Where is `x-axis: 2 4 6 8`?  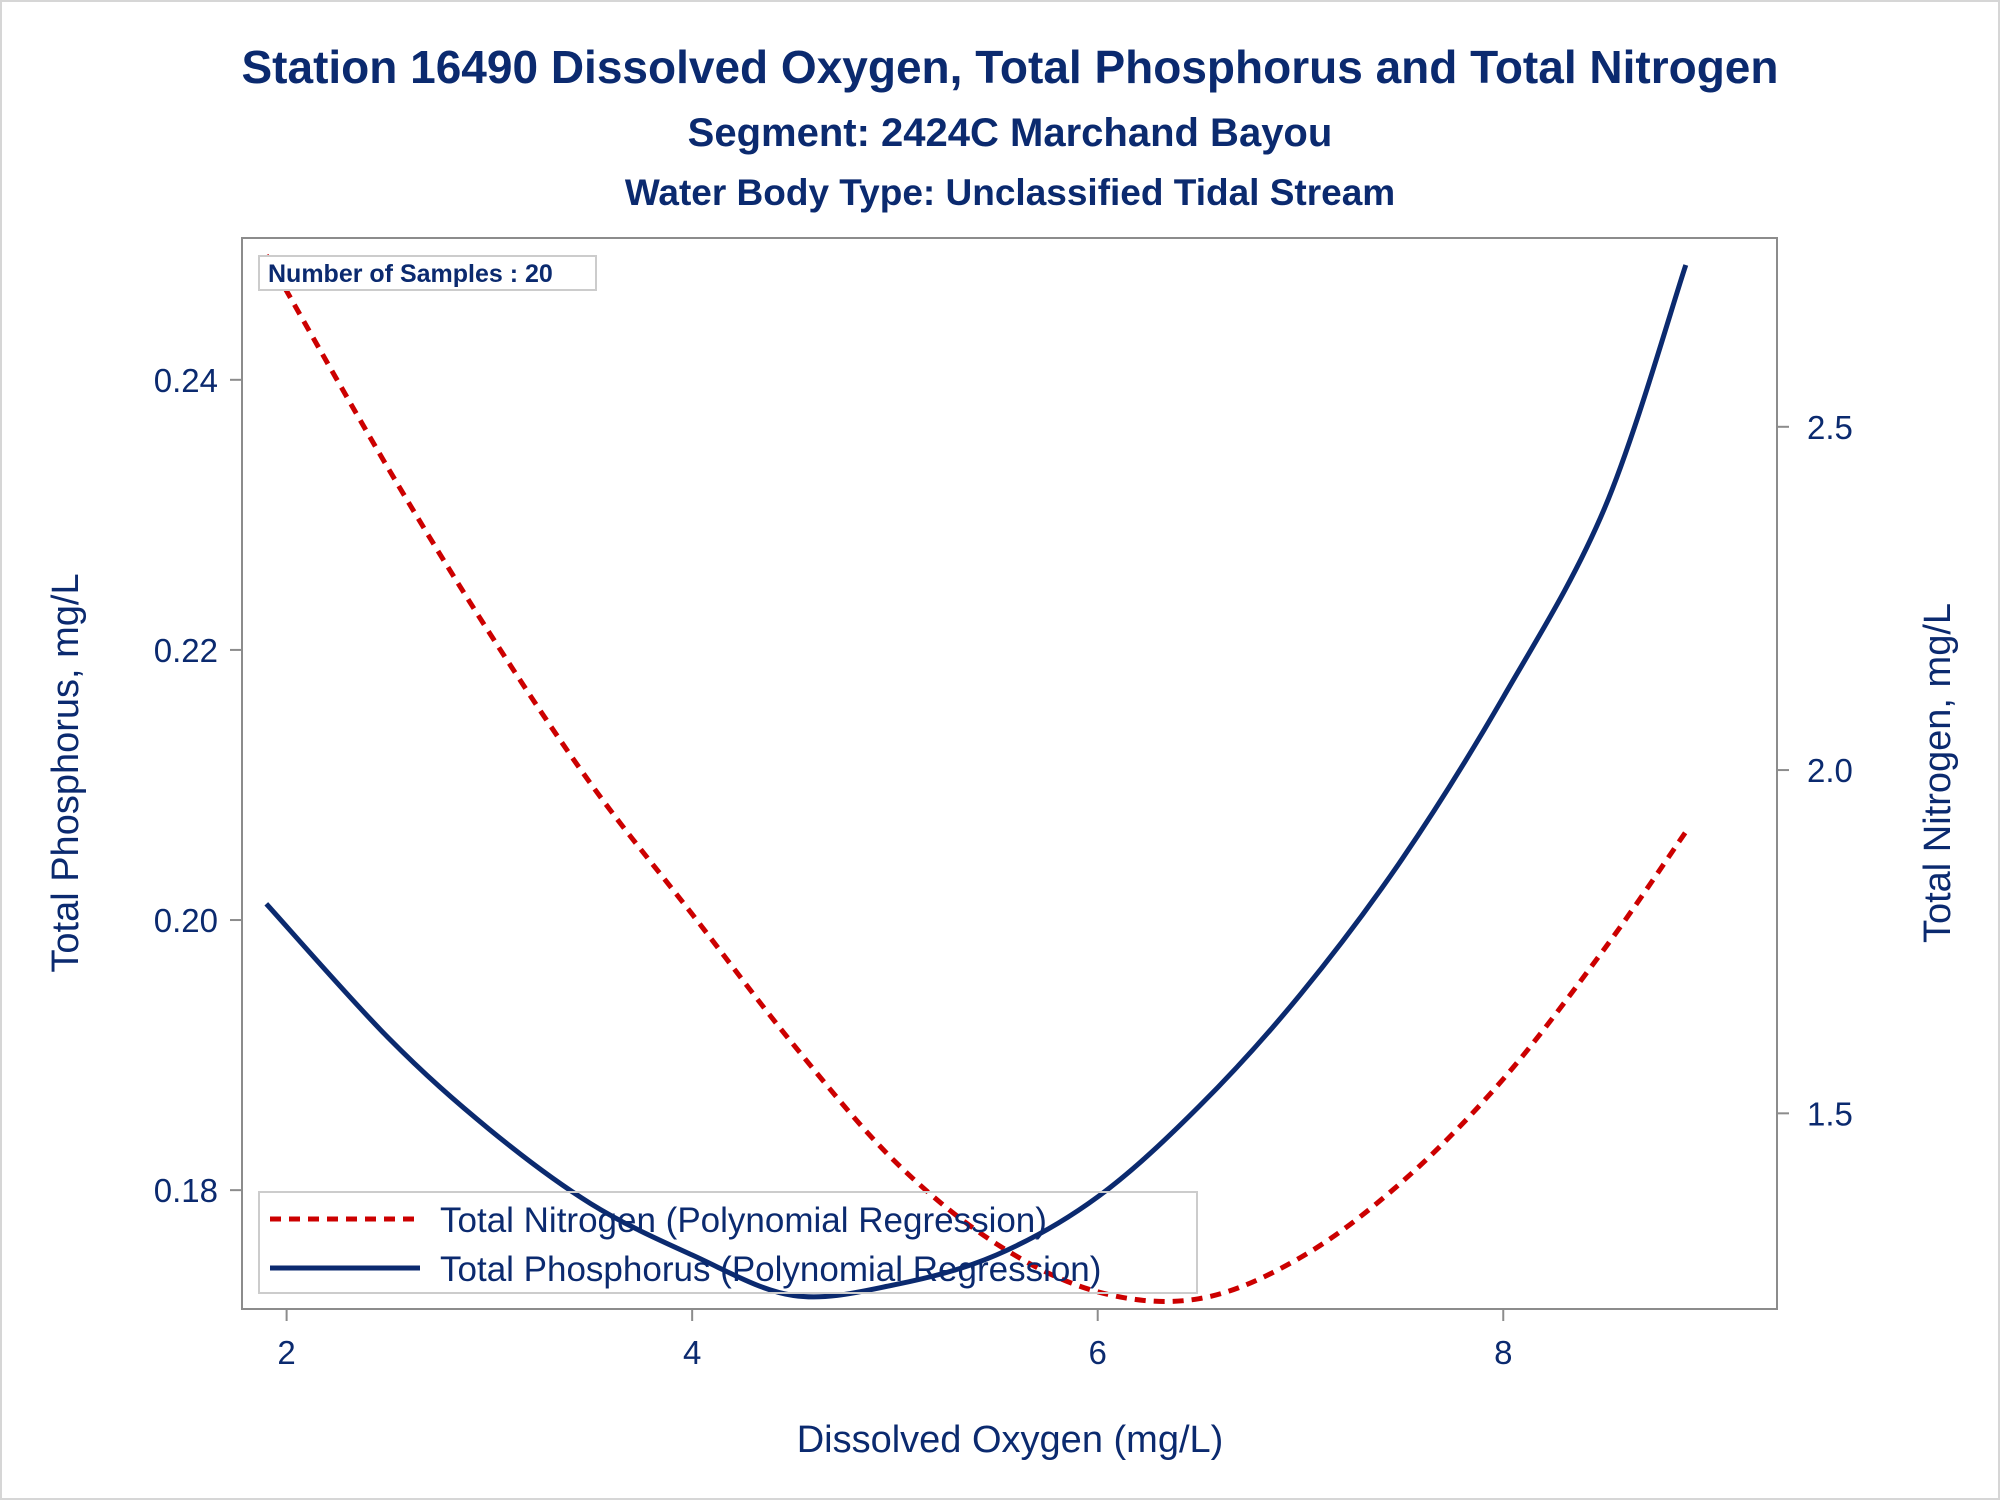
x-axis: 2 4 6 8 is located at coordinates (894, 1340).